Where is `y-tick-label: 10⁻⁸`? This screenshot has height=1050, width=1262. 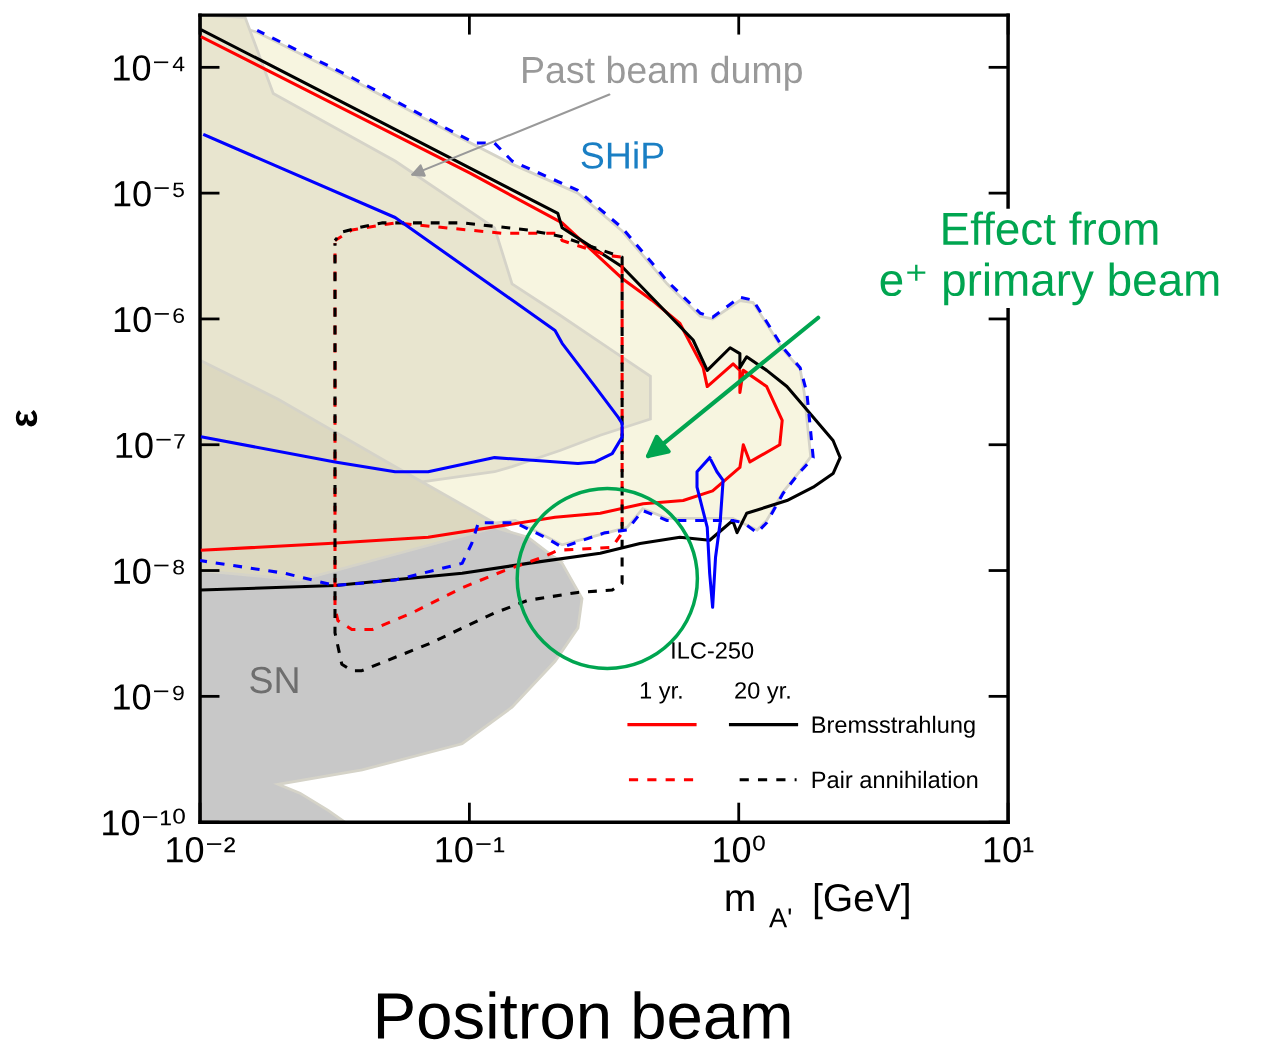
y-tick-label: 10⁻⁸ is located at coordinates (149, 571).